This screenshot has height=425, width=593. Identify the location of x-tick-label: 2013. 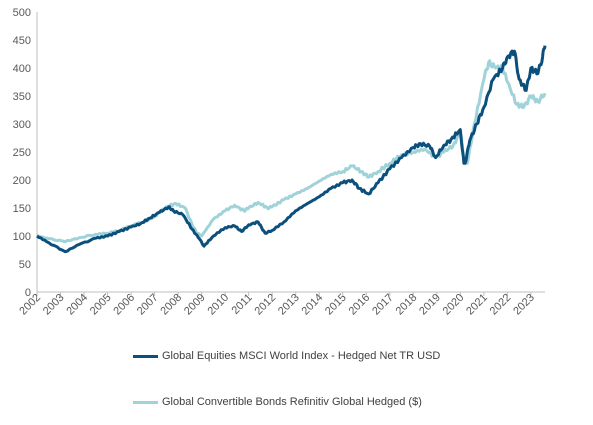
(289, 305).